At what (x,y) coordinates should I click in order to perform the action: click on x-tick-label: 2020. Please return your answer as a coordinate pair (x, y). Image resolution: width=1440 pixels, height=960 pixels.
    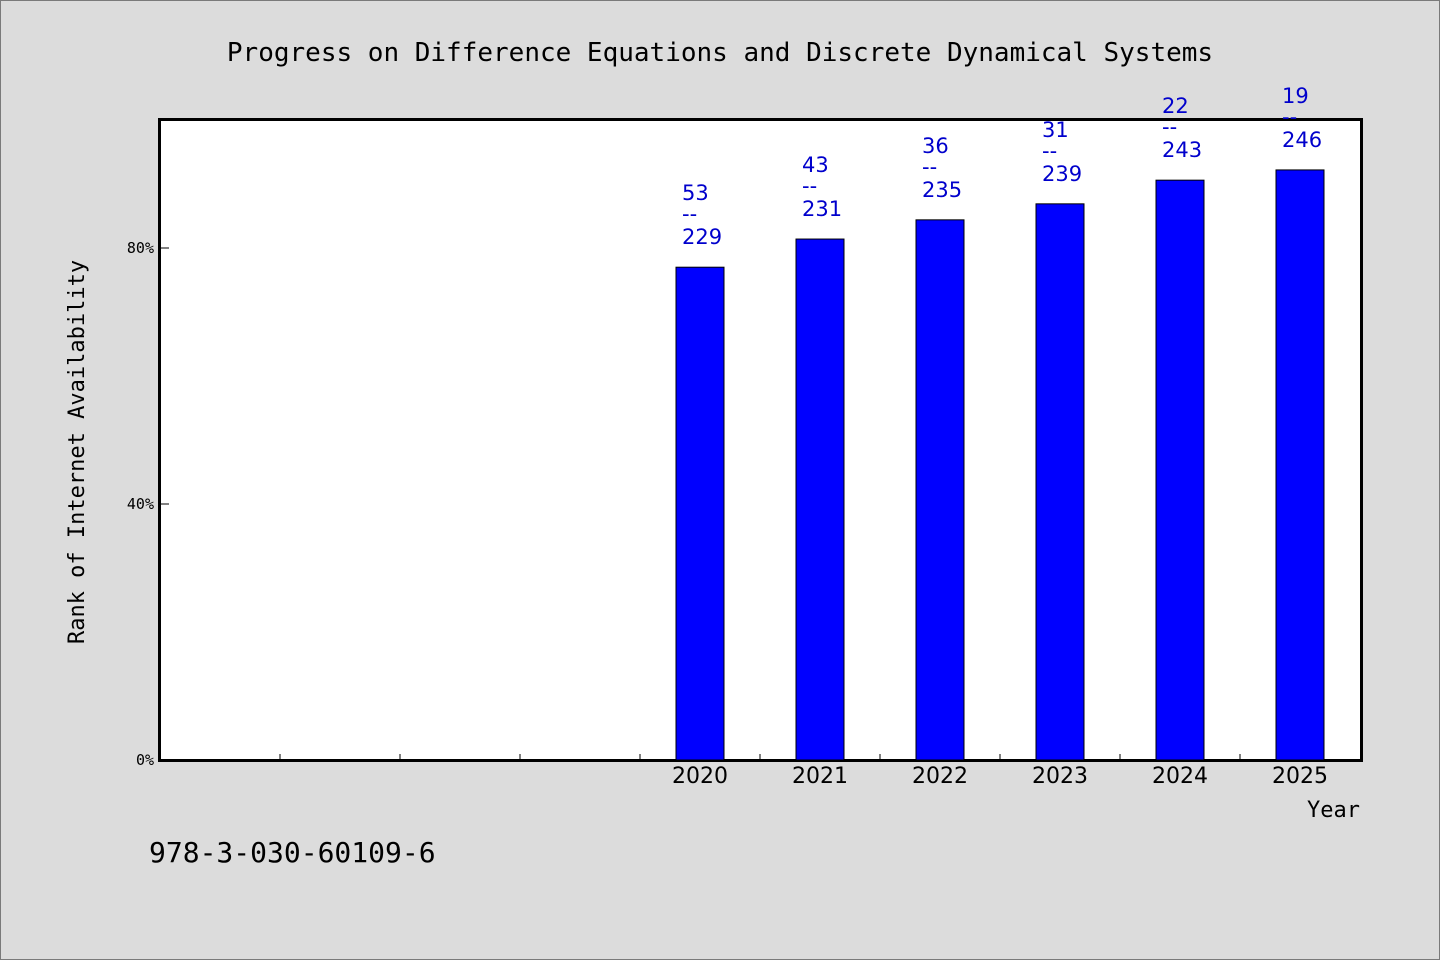
    Looking at the image, I should click on (700, 776).